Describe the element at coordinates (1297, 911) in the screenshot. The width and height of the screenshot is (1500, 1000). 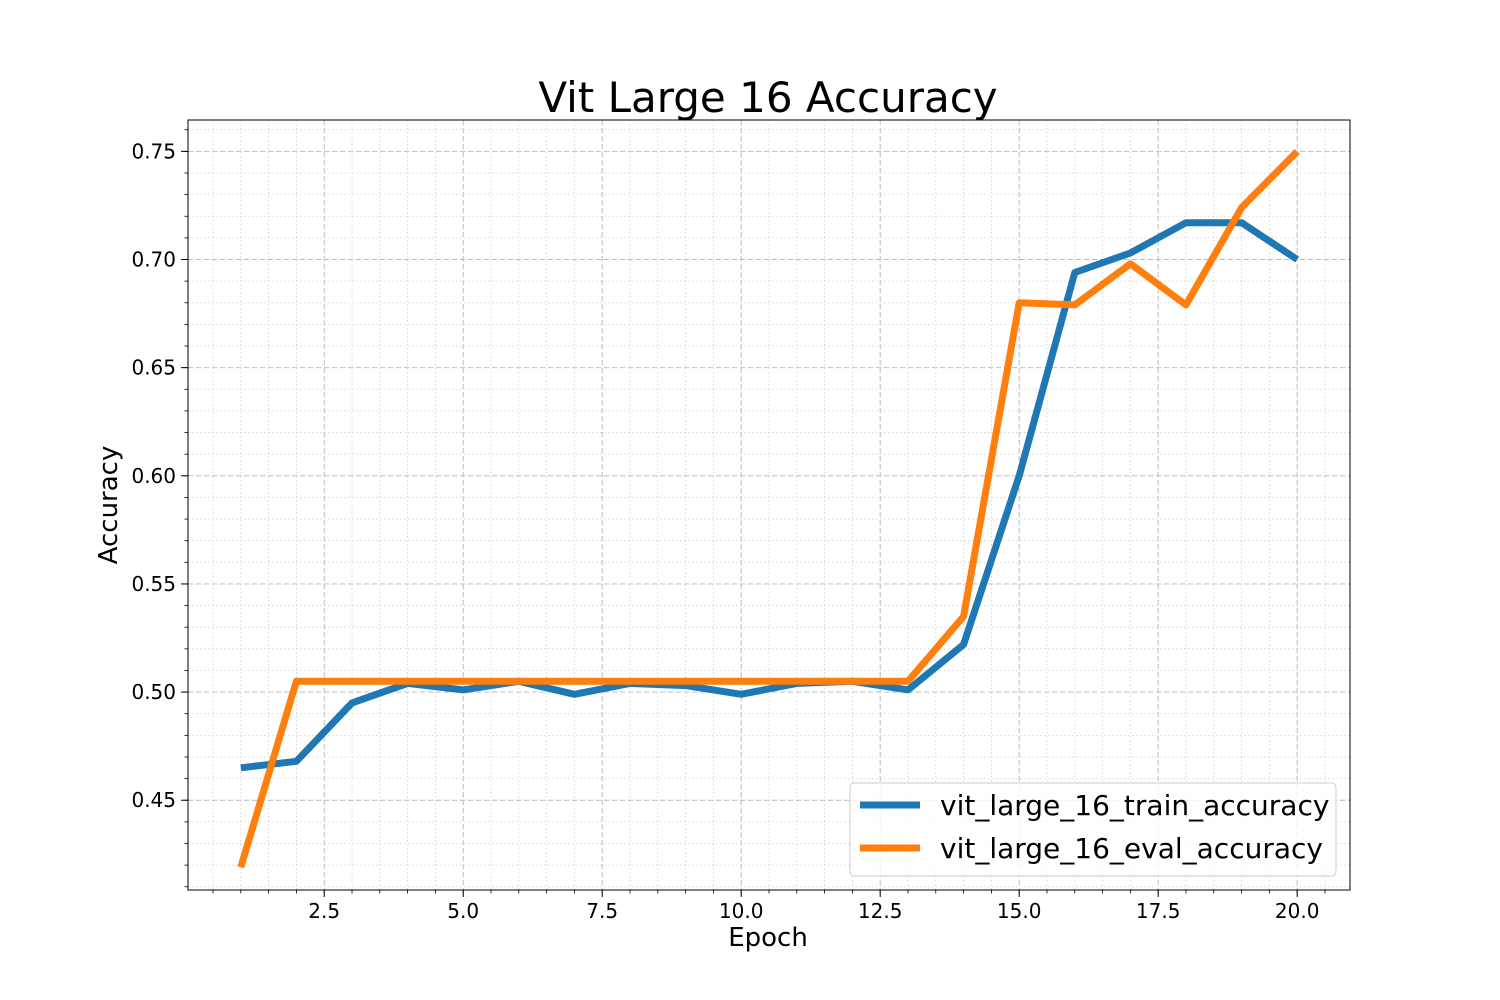
I see `x-tick-label: 20.0` at that location.